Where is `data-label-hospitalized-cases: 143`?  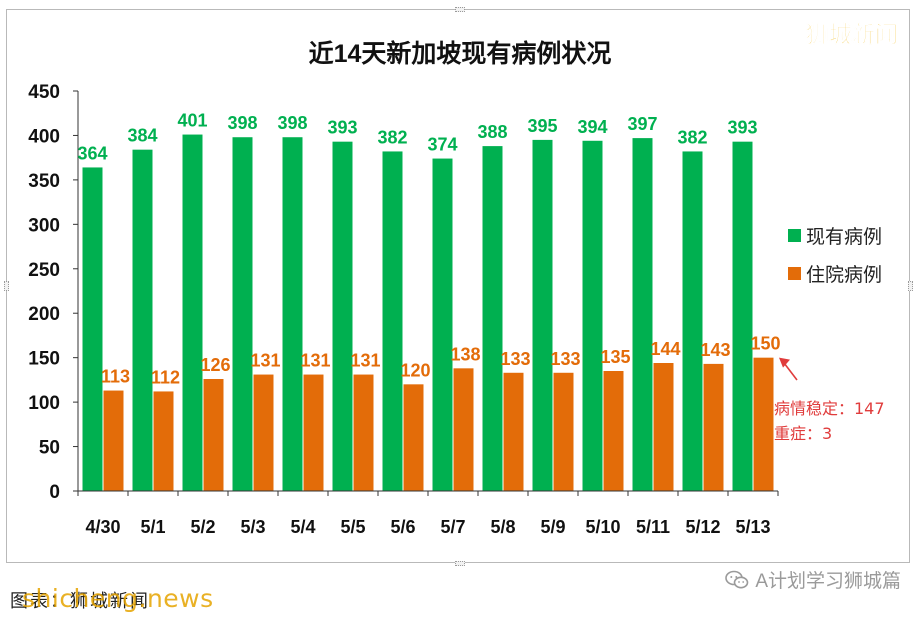
data-label-hospitalized-cases: 143 is located at coordinates (715, 350).